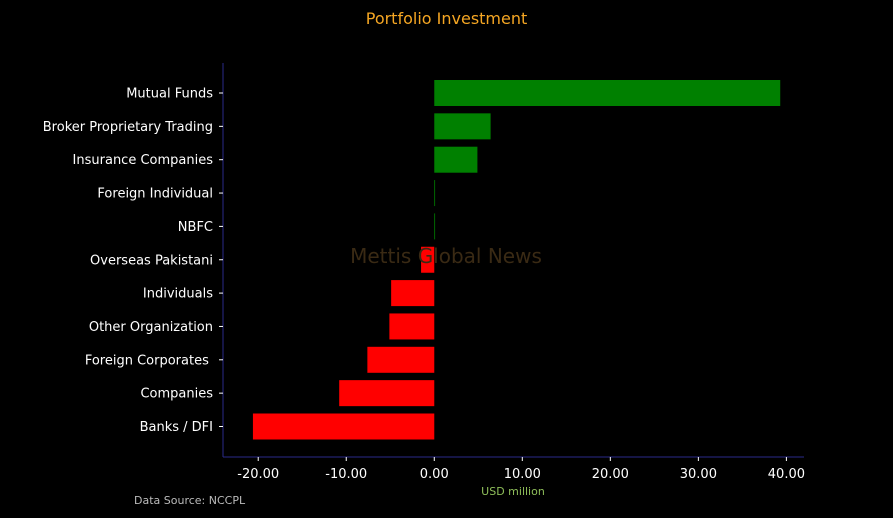 The height and width of the screenshot is (518, 893). I want to click on y-tick-label: Overseas Pakistani, so click(151, 260).